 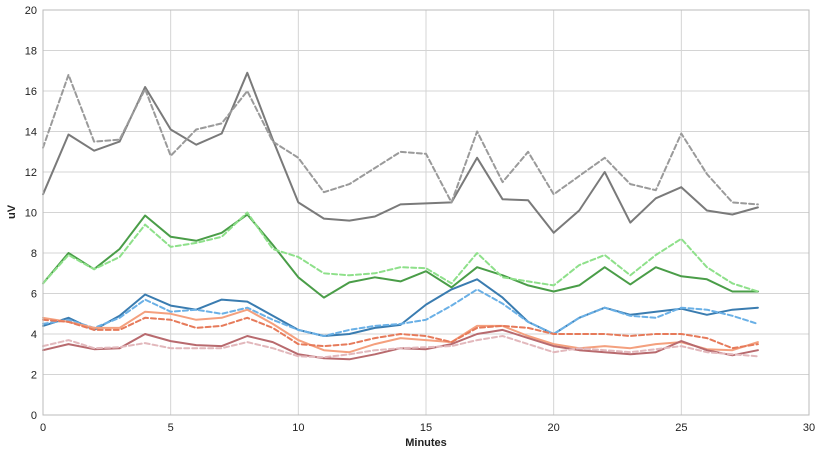 What do you see at coordinates (681, 428) in the screenshot?
I see `x-tick-label: 25` at bounding box center [681, 428].